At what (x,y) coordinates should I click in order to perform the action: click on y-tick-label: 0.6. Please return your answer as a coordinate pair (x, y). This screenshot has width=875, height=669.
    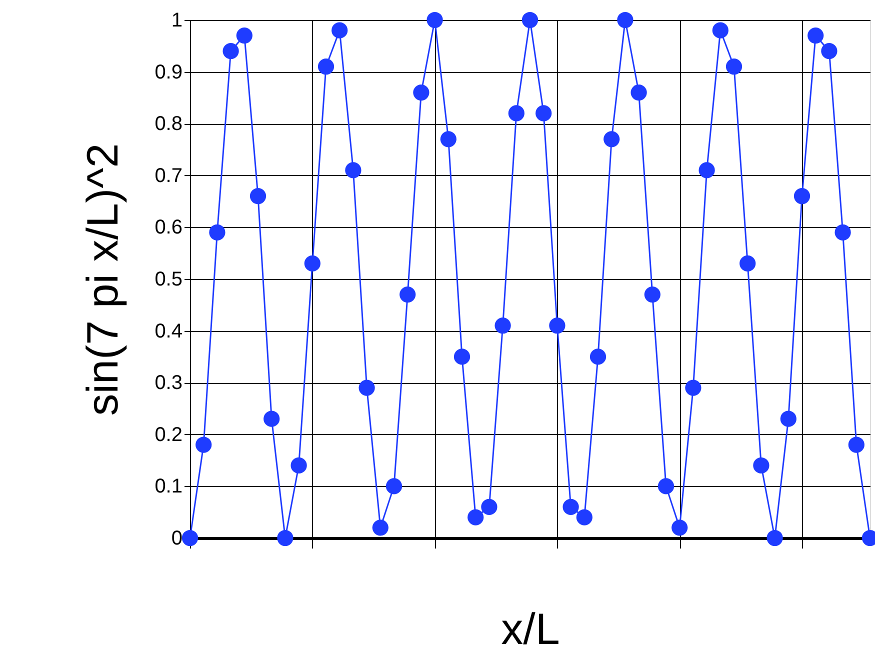
    Looking at the image, I should click on (168, 227).